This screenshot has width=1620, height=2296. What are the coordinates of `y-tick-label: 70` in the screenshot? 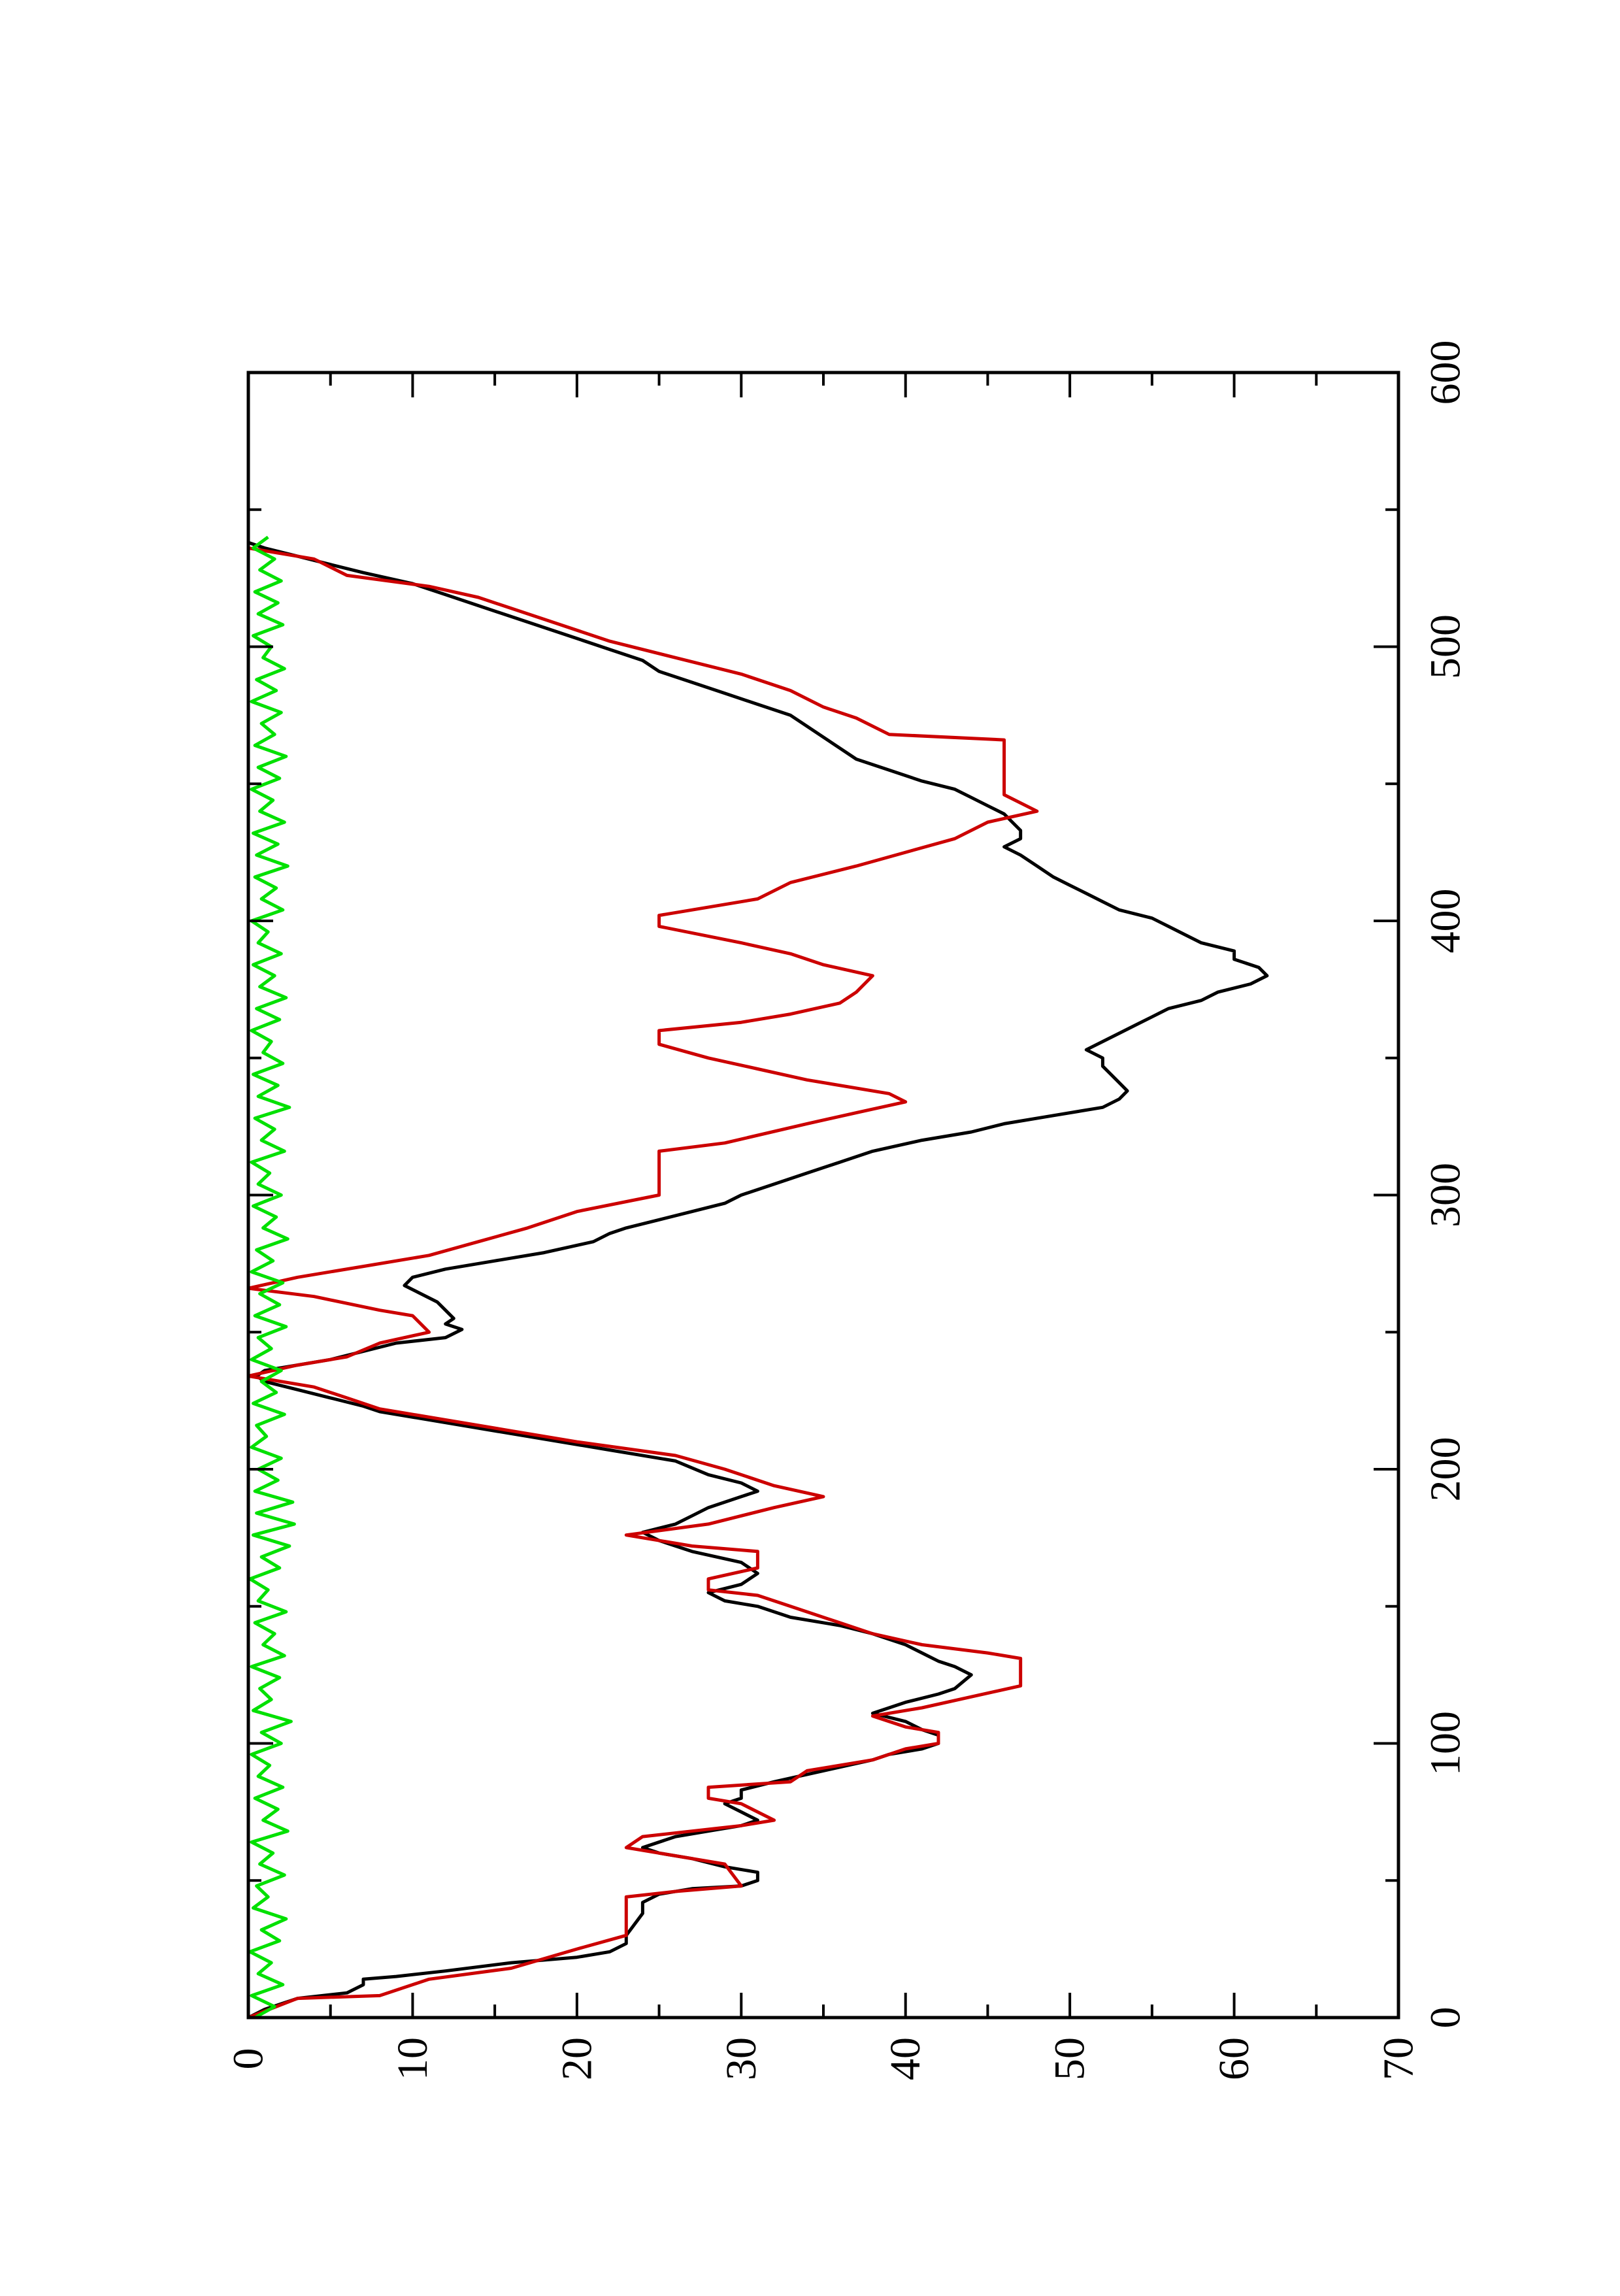 It's located at (1399, 2058).